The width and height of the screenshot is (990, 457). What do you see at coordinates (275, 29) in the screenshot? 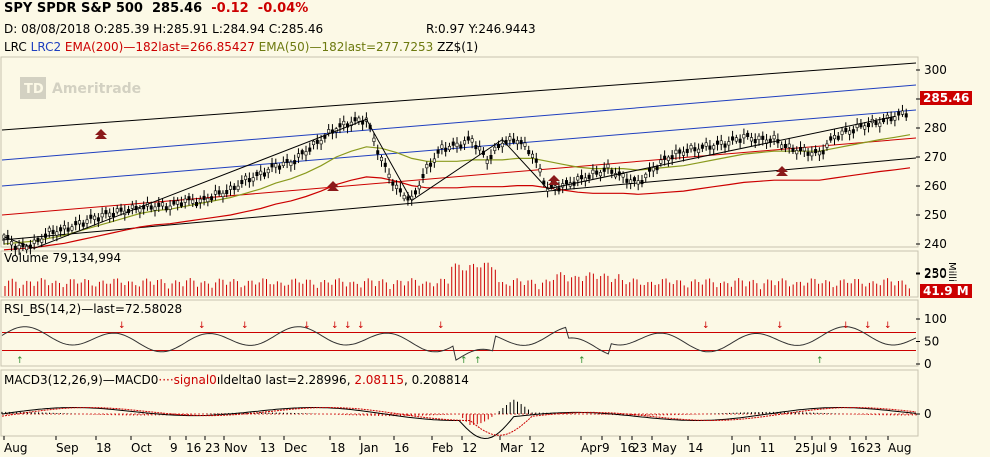
I see `close-label: C:` at bounding box center [275, 29].